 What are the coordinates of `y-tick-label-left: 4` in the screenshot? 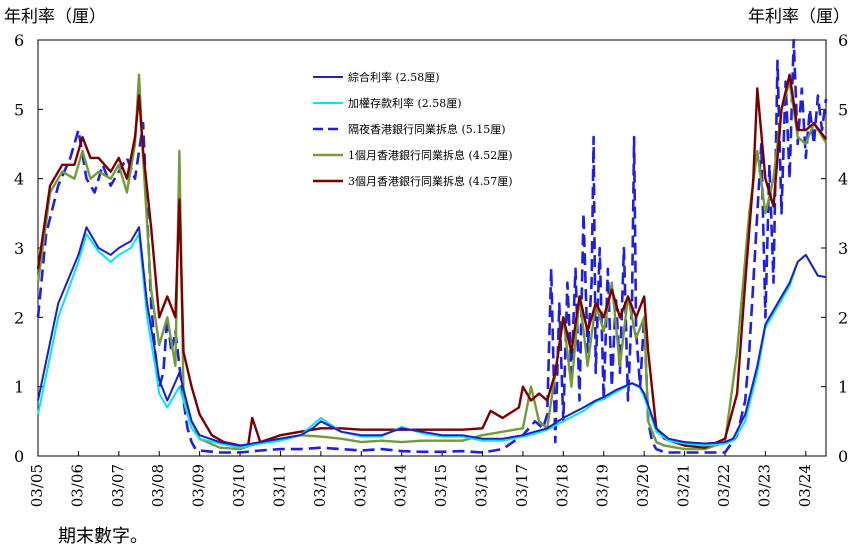 It's located at (19, 179).